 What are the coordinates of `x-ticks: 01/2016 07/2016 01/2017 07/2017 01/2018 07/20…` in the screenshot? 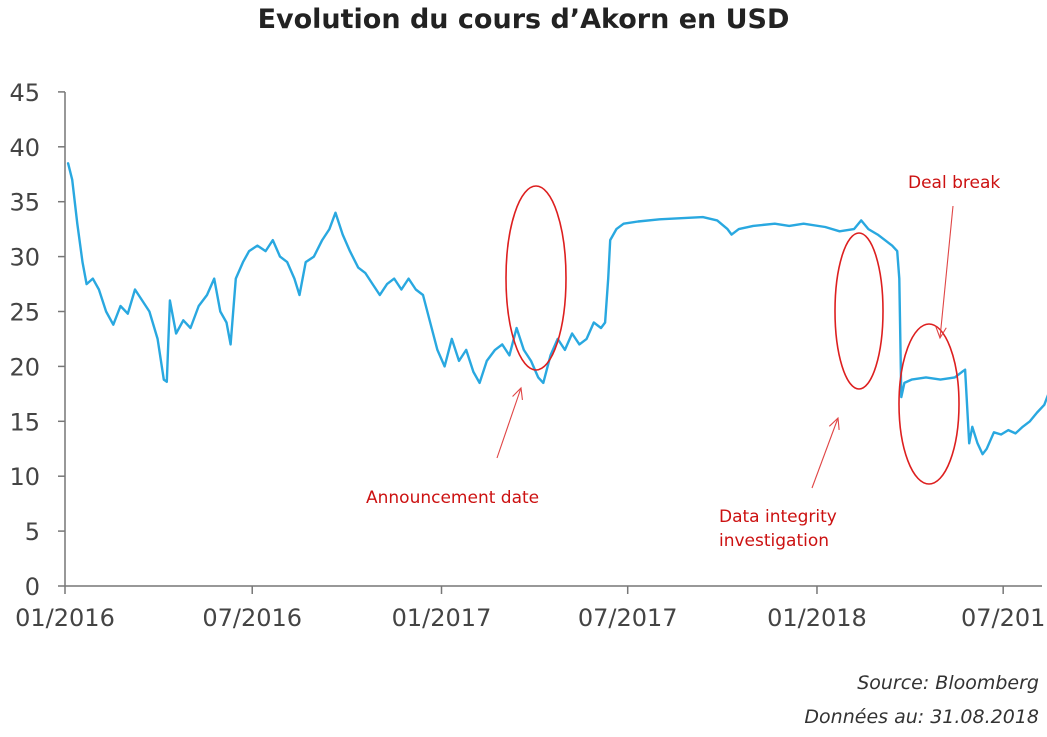 It's located at (530, 609).